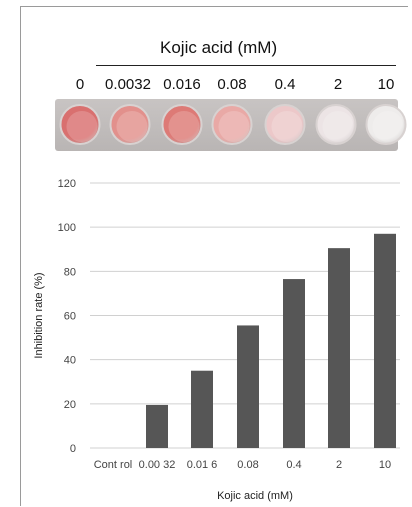  I want to click on x-tick-label: 0.01 6, so click(202, 465).